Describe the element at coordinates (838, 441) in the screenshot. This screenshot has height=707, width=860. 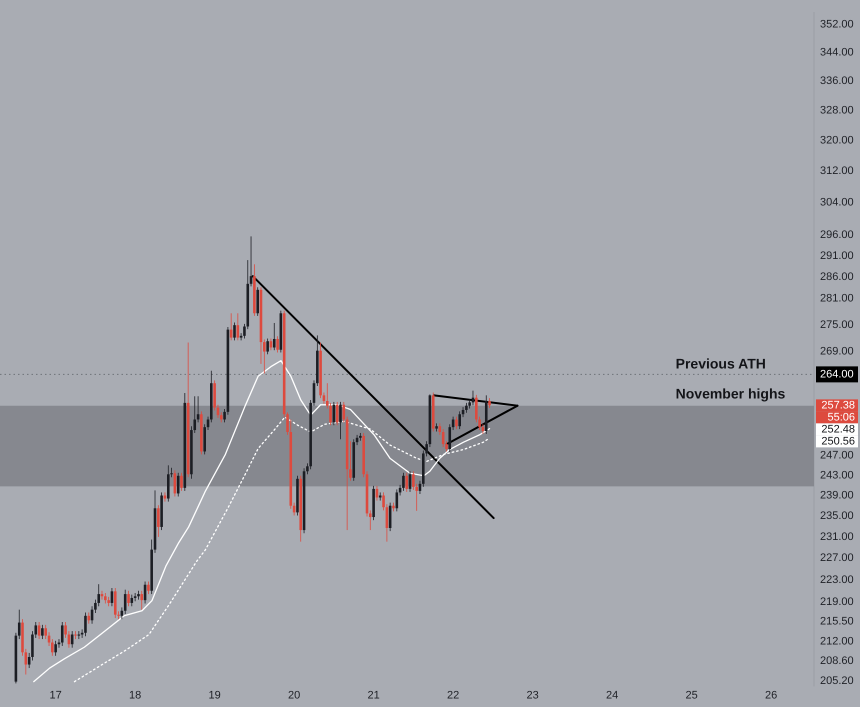
I see `text: 250.56` at that location.